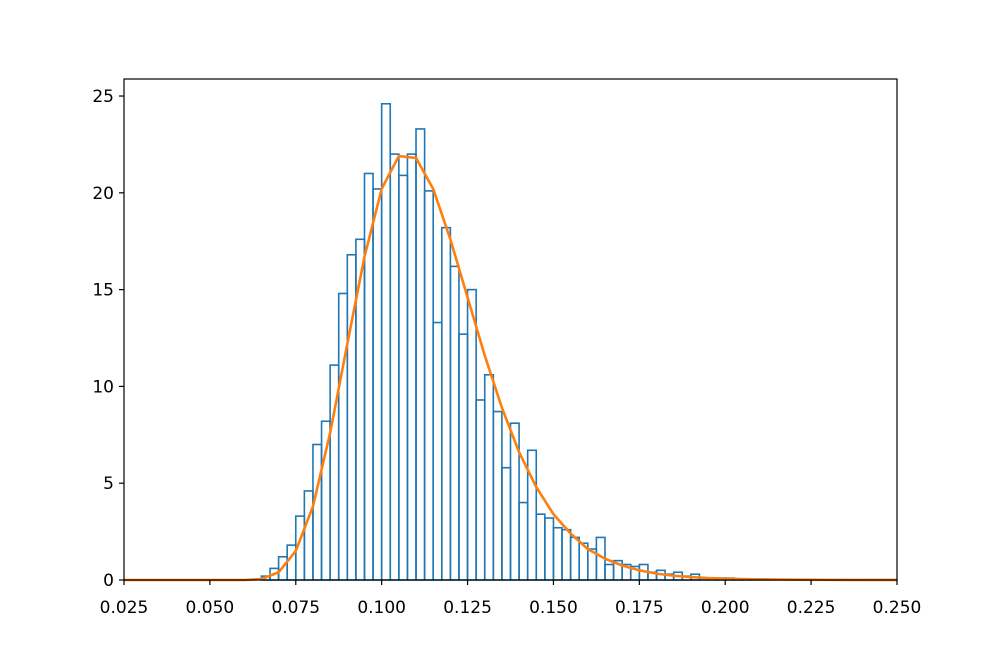 The width and height of the screenshot is (997, 668). Describe the element at coordinates (897, 608) in the screenshot. I see `x-tick-label: 0.250` at that location.